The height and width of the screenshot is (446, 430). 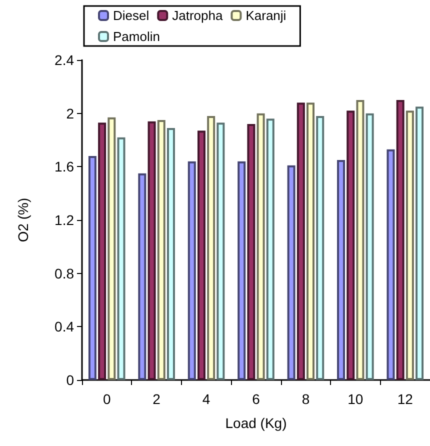 What do you see at coordinates (266, 15) in the screenshot?
I see `legend-label: Karanji` at bounding box center [266, 15].